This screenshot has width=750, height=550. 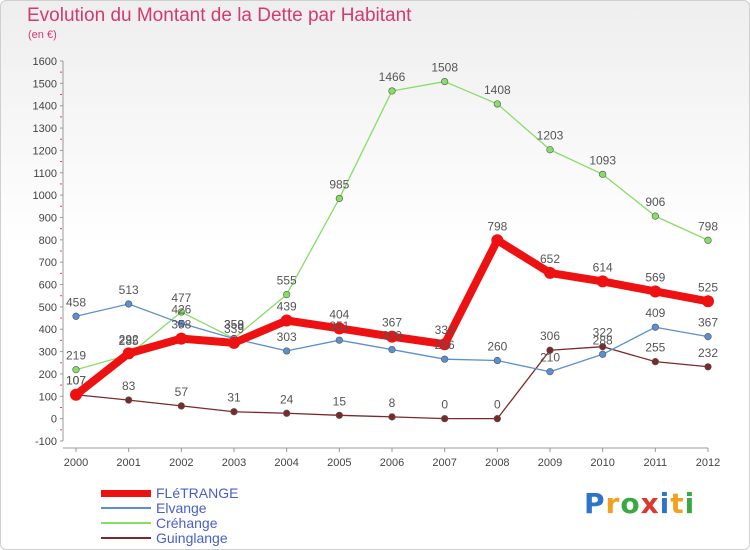 What do you see at coordinates (45, 196) in the screenshot?
I see `y-tick-label: 1000` at bounding box center [45, 196].